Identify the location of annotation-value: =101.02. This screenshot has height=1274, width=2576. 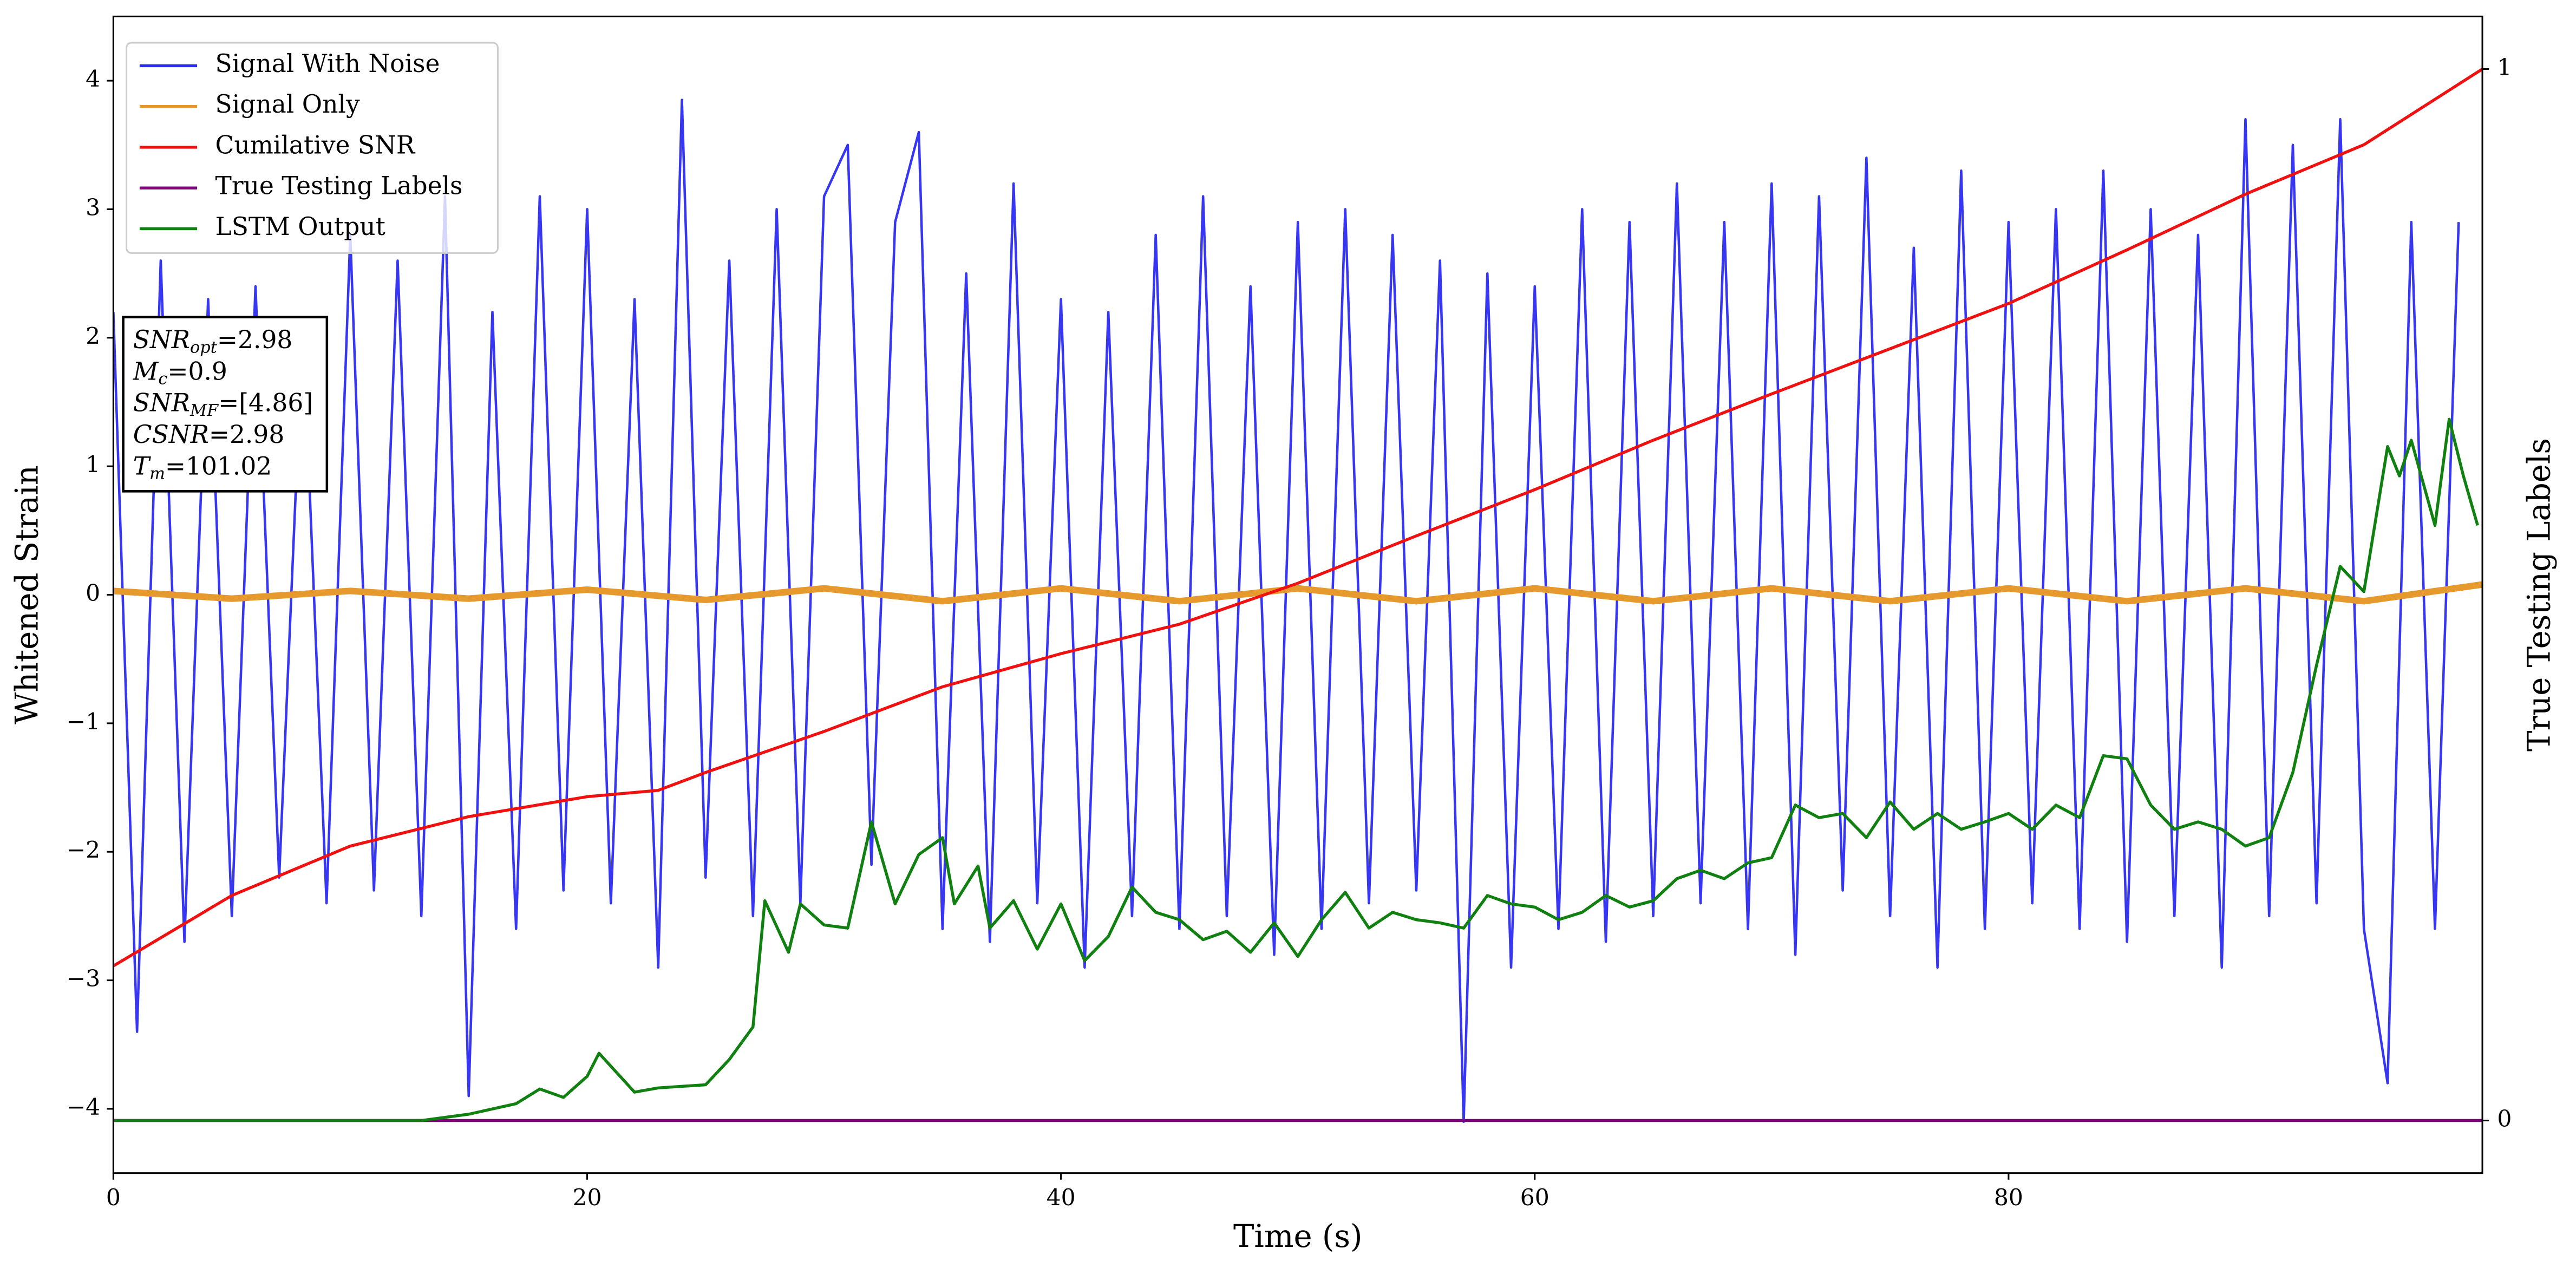
(219, 466).